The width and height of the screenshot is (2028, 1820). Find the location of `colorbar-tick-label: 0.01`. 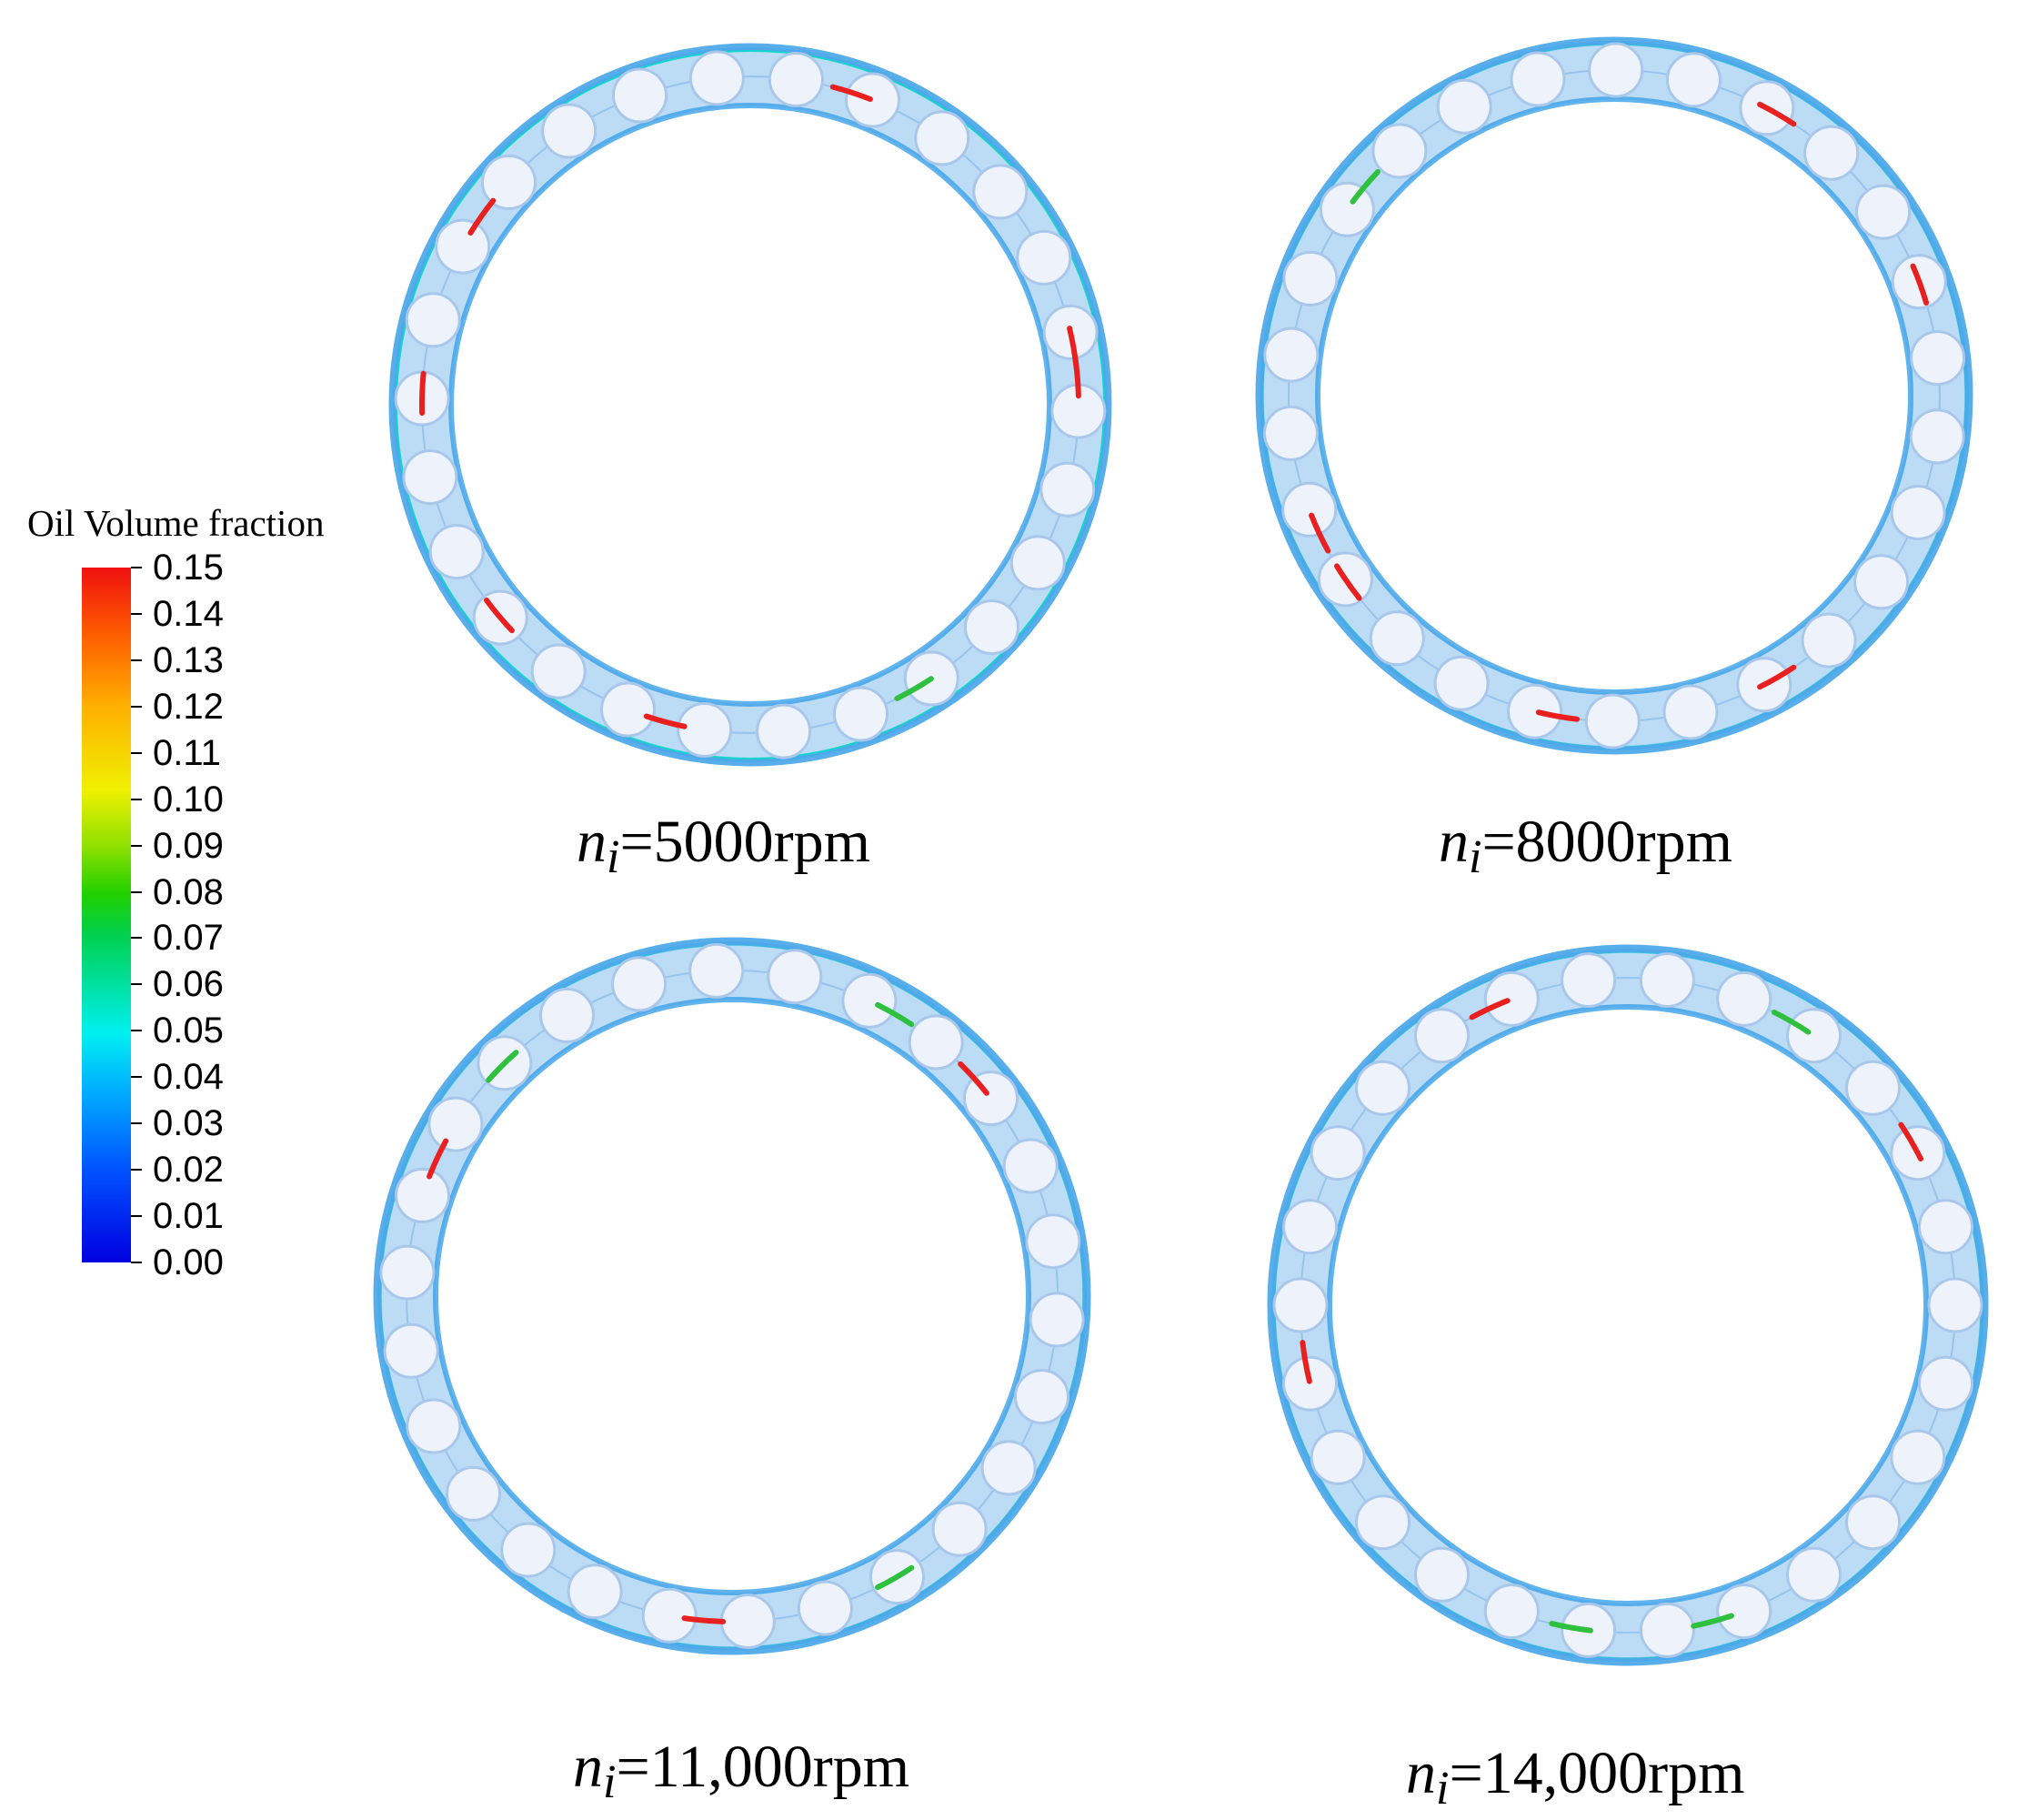

colorbar-tick-label: 0.01 is located at coordinates (188, 1216).